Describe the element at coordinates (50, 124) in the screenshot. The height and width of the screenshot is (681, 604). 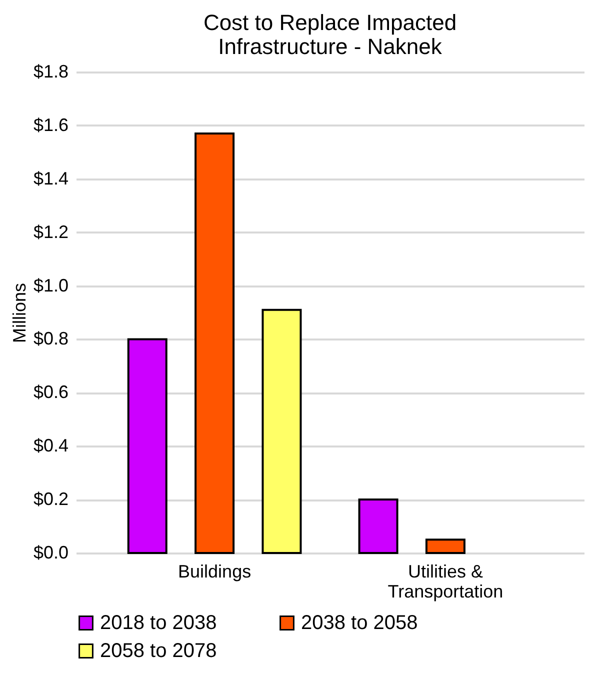
I see `y-tick-label: $1.6` at that location.